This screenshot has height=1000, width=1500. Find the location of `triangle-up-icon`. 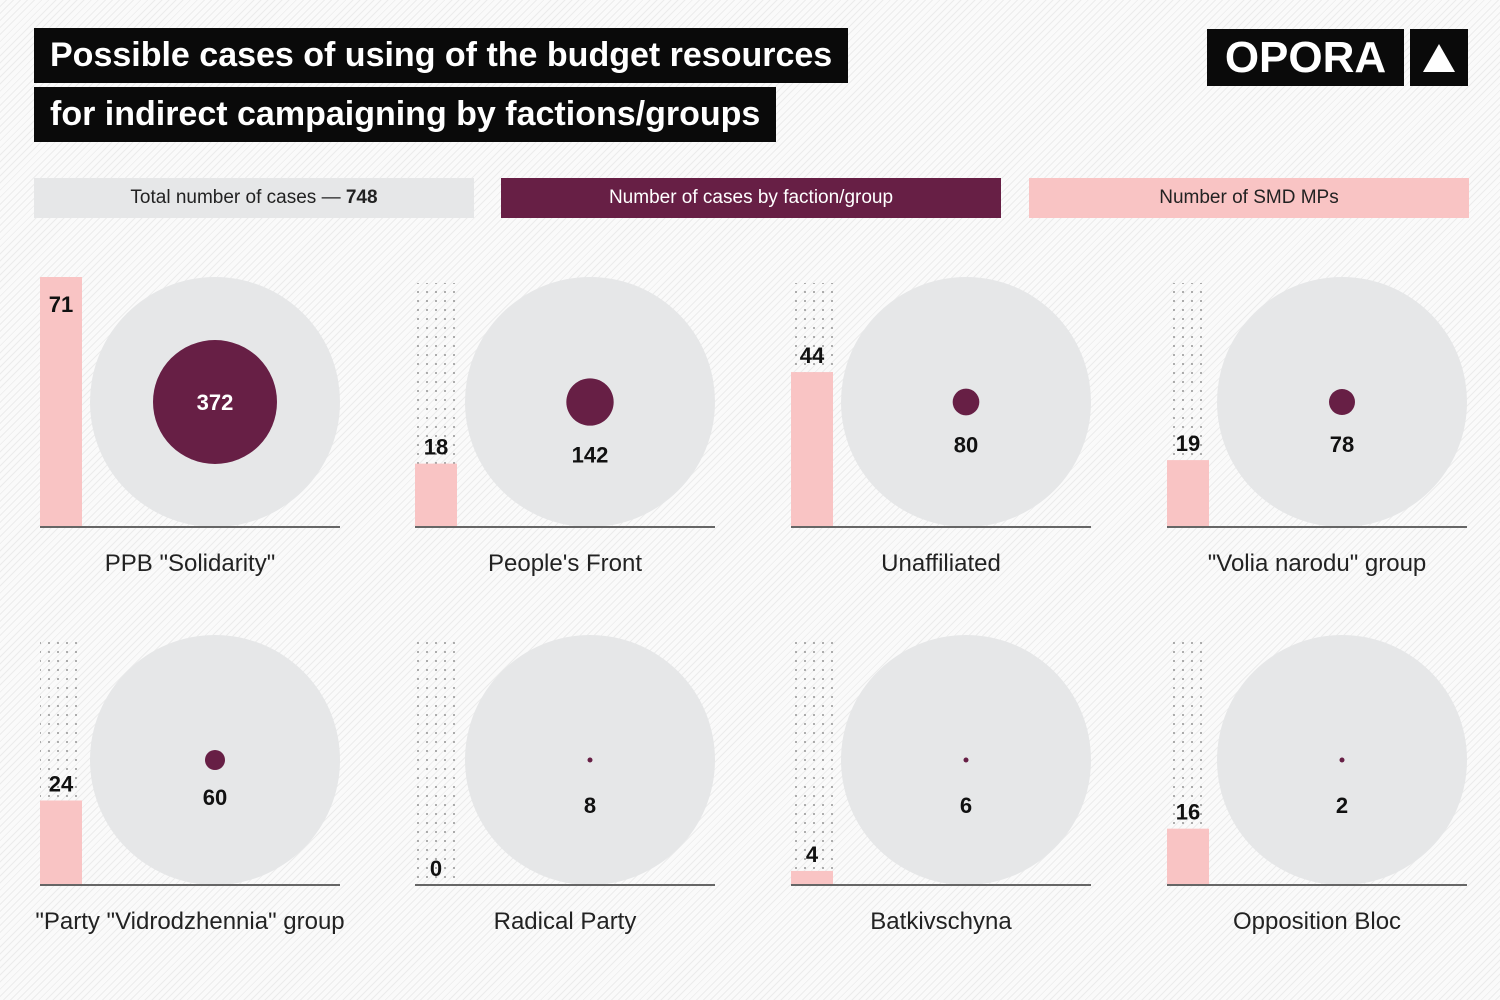

triangle-up-icon is located at coordinates (1439, 57).